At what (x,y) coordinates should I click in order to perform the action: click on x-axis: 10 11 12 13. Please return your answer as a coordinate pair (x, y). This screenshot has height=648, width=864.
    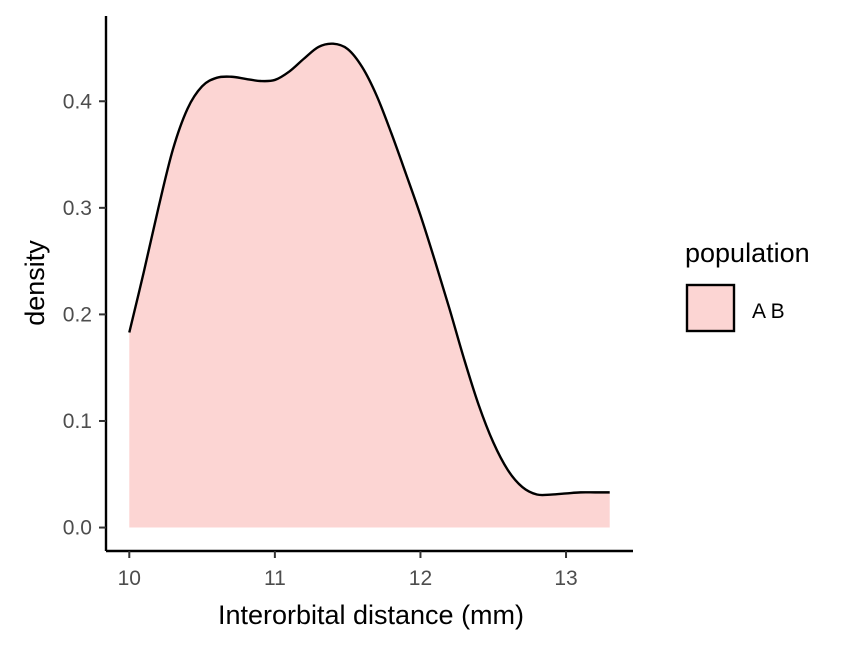
    Looking at the image, I should click on (369, 569).